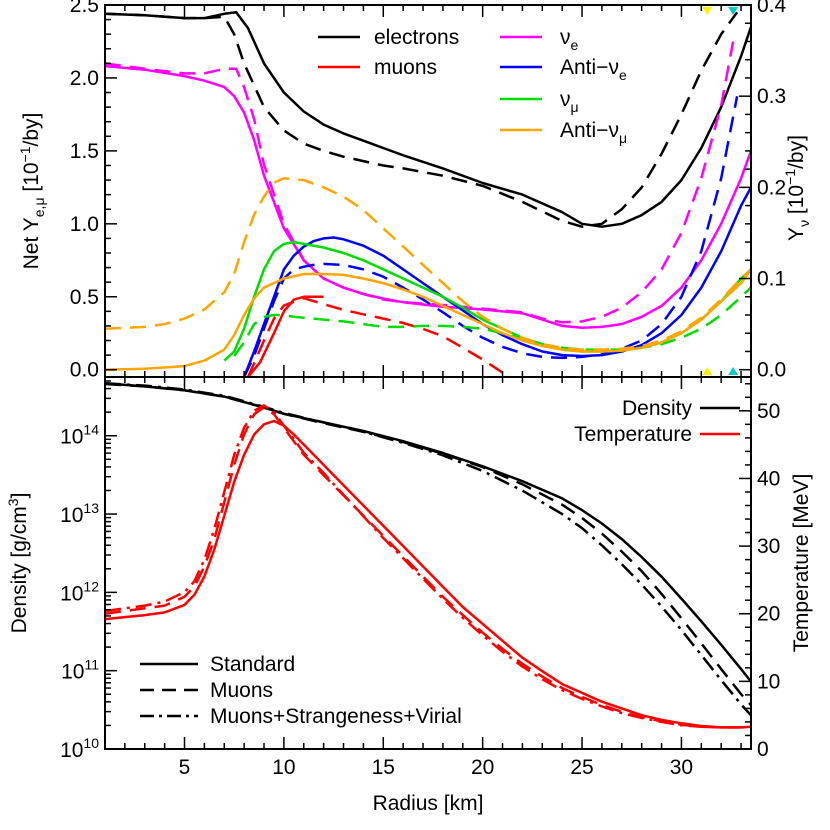  Describe the element at coordinates (797, 188) in the screenshot. I see `top-right-axis-label: Yν [10−1/by]` at that location.